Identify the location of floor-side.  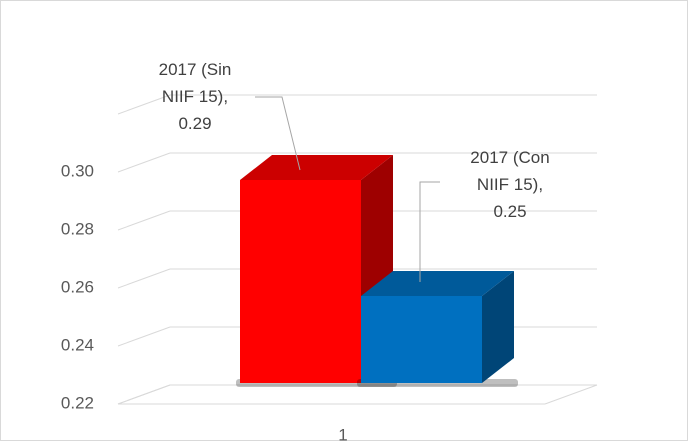
(571, 394).